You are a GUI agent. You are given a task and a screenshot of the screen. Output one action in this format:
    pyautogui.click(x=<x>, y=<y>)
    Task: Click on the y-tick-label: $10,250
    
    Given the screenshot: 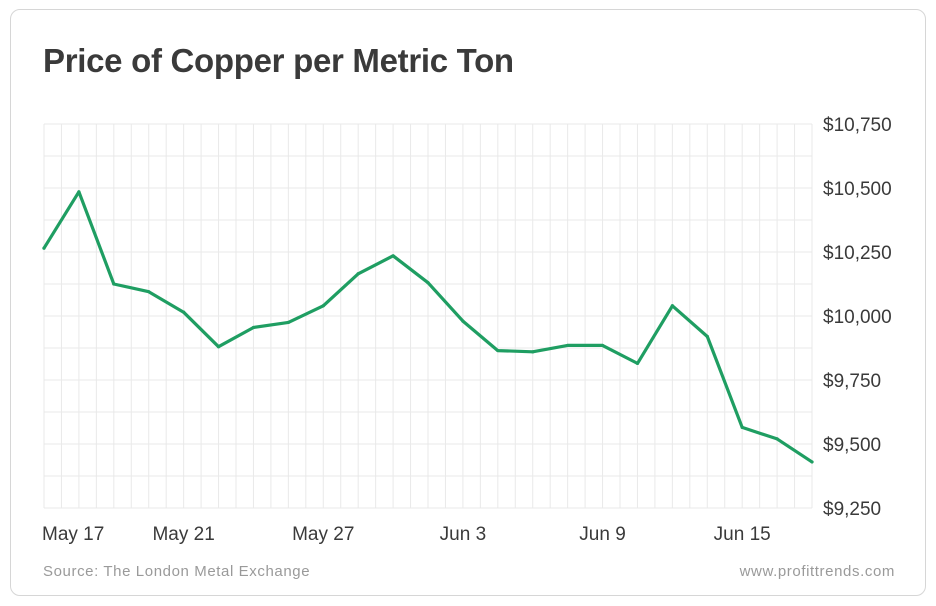 What is the action you would take?
    pyautogui.click(x=857, y=253)
    